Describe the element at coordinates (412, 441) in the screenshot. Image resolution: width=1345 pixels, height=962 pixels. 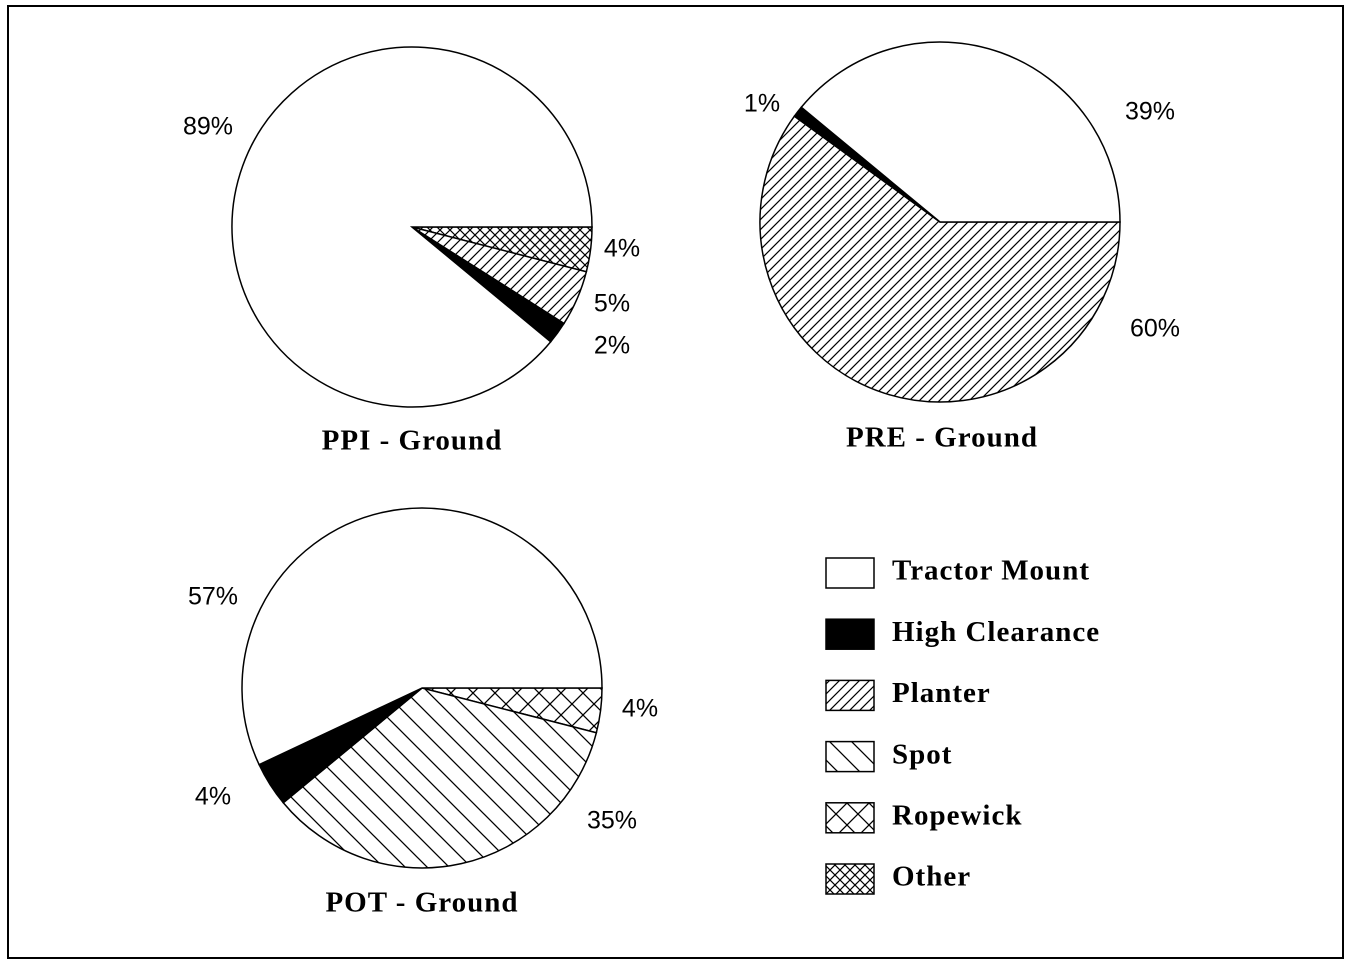
I see `pie-title: PPI - Ground` at that location.